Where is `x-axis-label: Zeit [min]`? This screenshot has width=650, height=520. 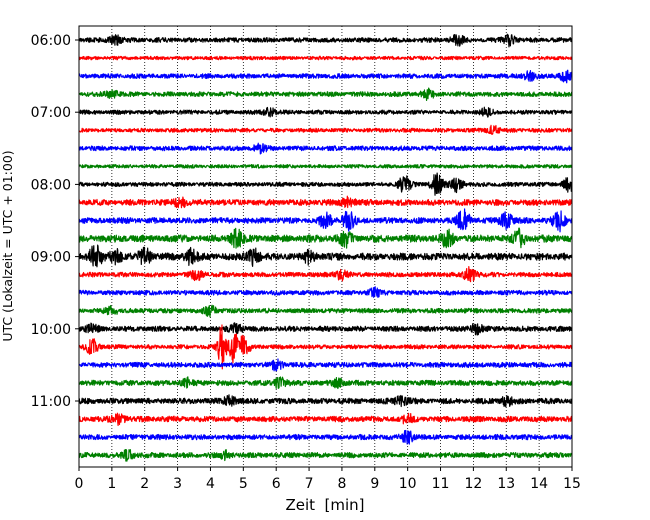 x-axis-label: Zeit [min] is located at coordinates (324, 505).